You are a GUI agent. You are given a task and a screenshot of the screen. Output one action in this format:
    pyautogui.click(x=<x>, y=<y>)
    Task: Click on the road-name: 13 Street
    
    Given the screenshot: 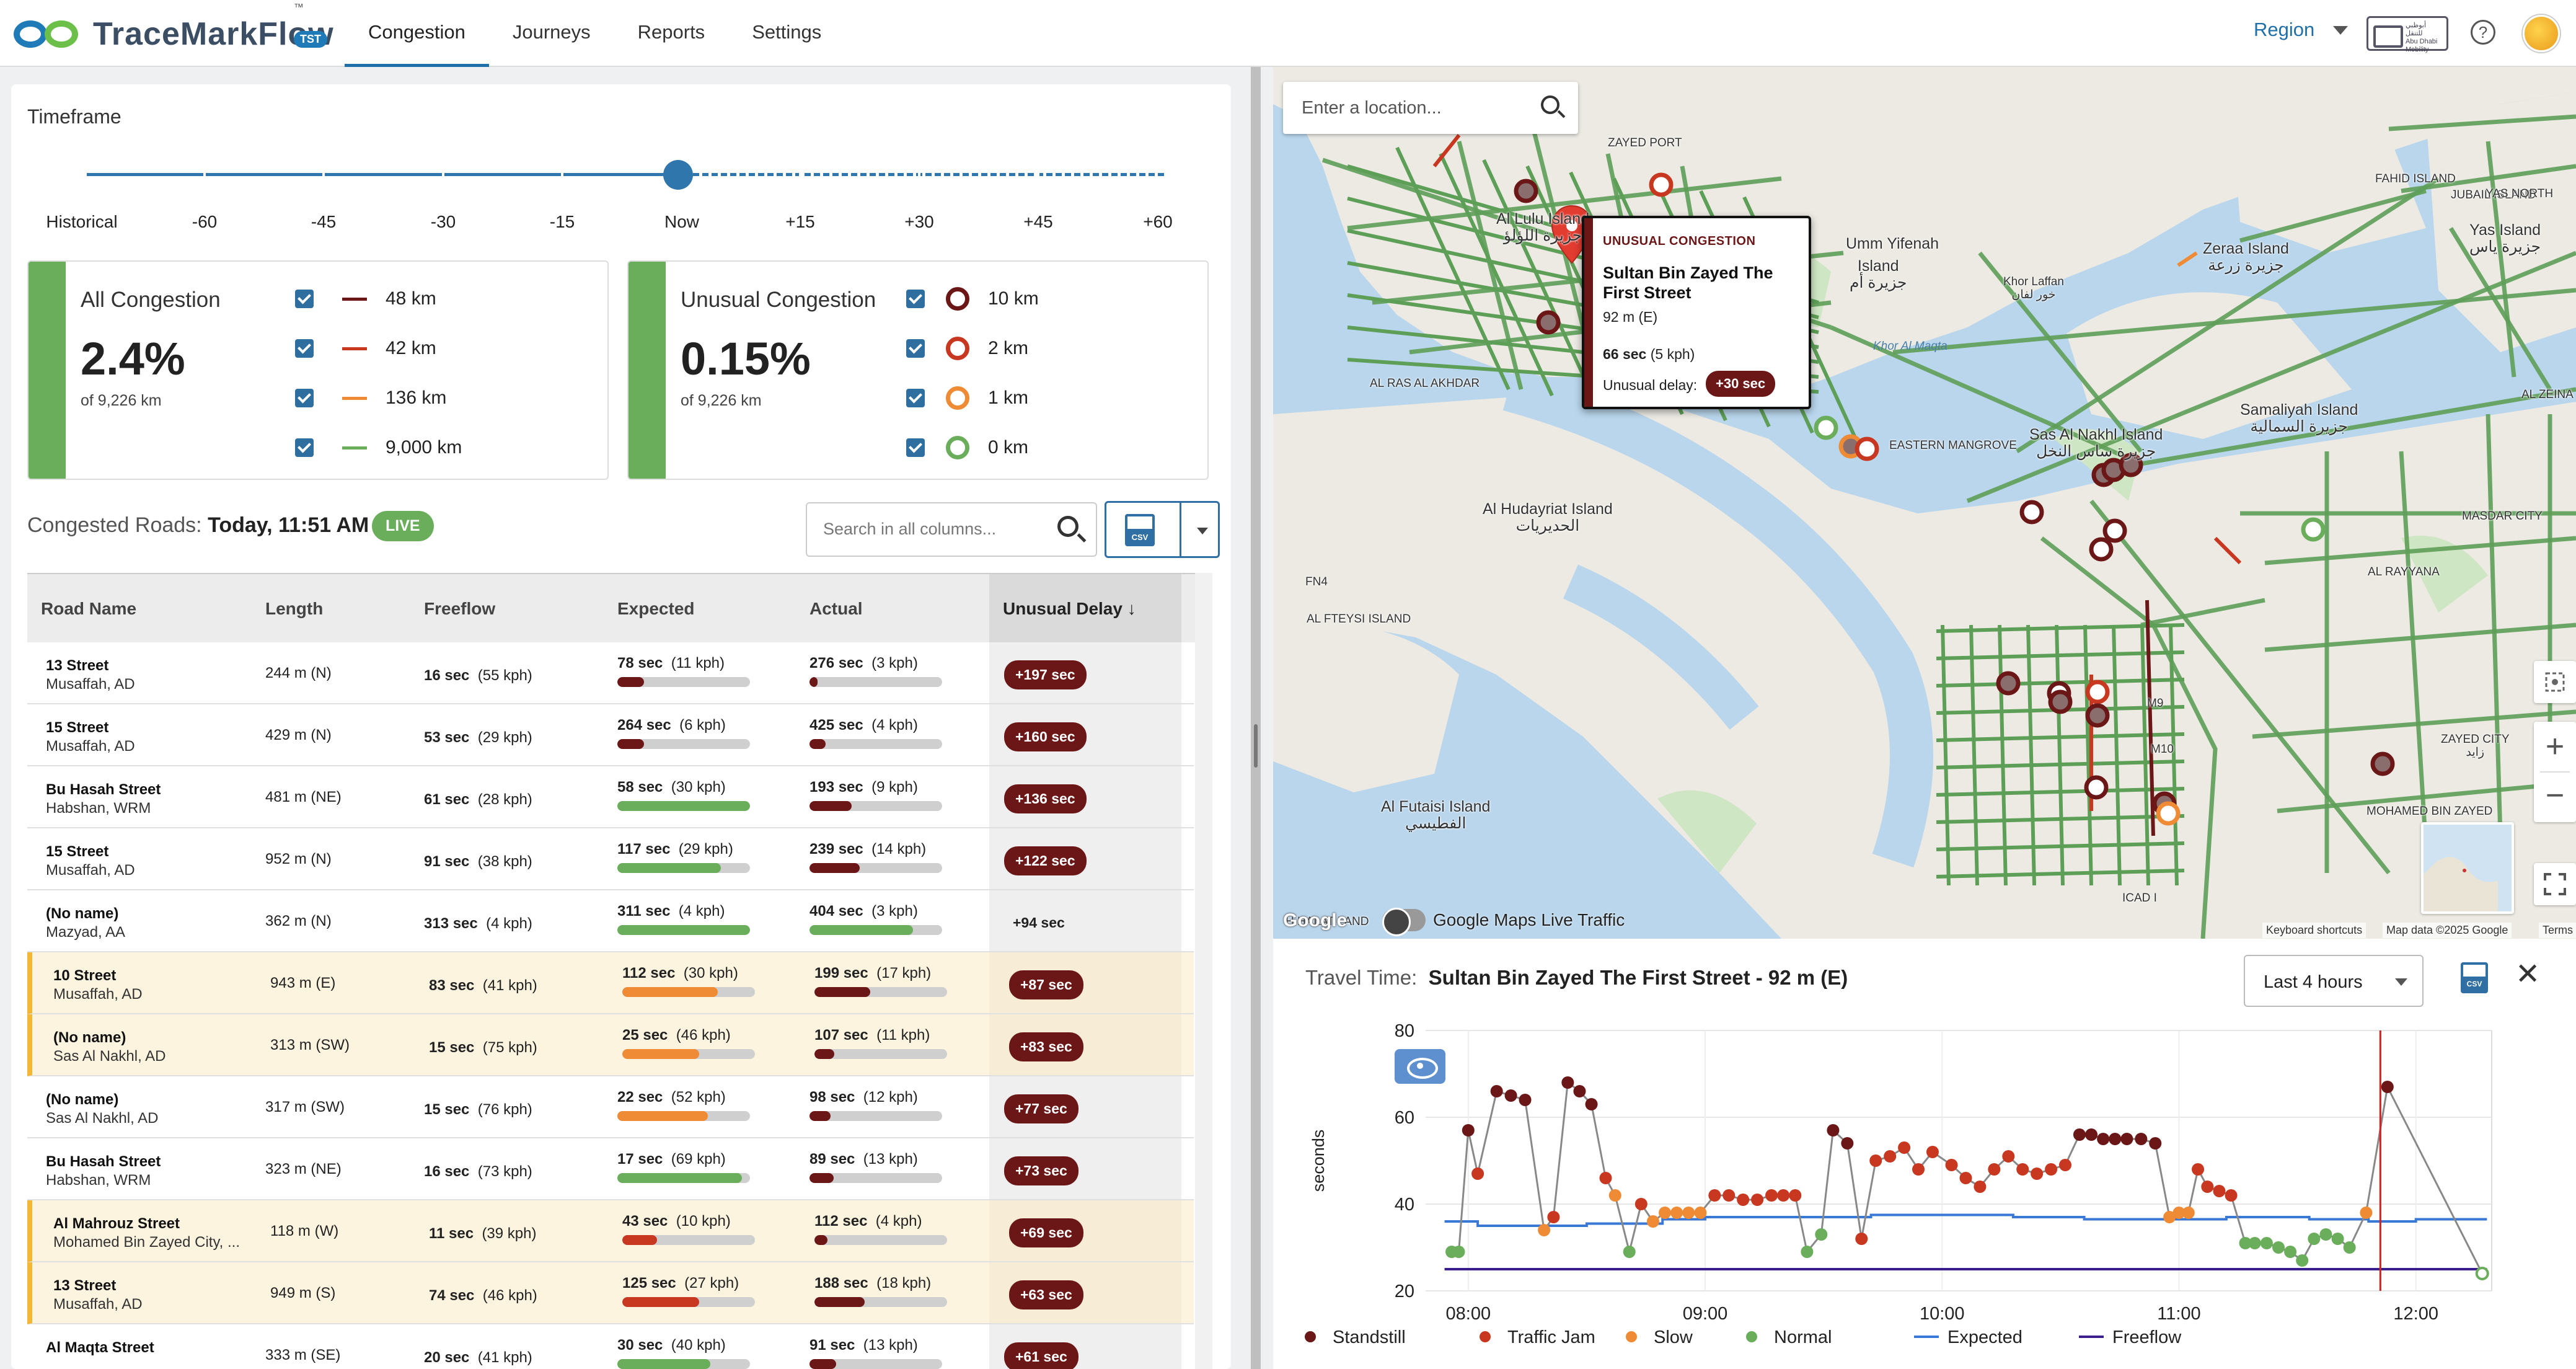 What is the action you would take?
    pyautogui.click(x=85, y=1285)
    